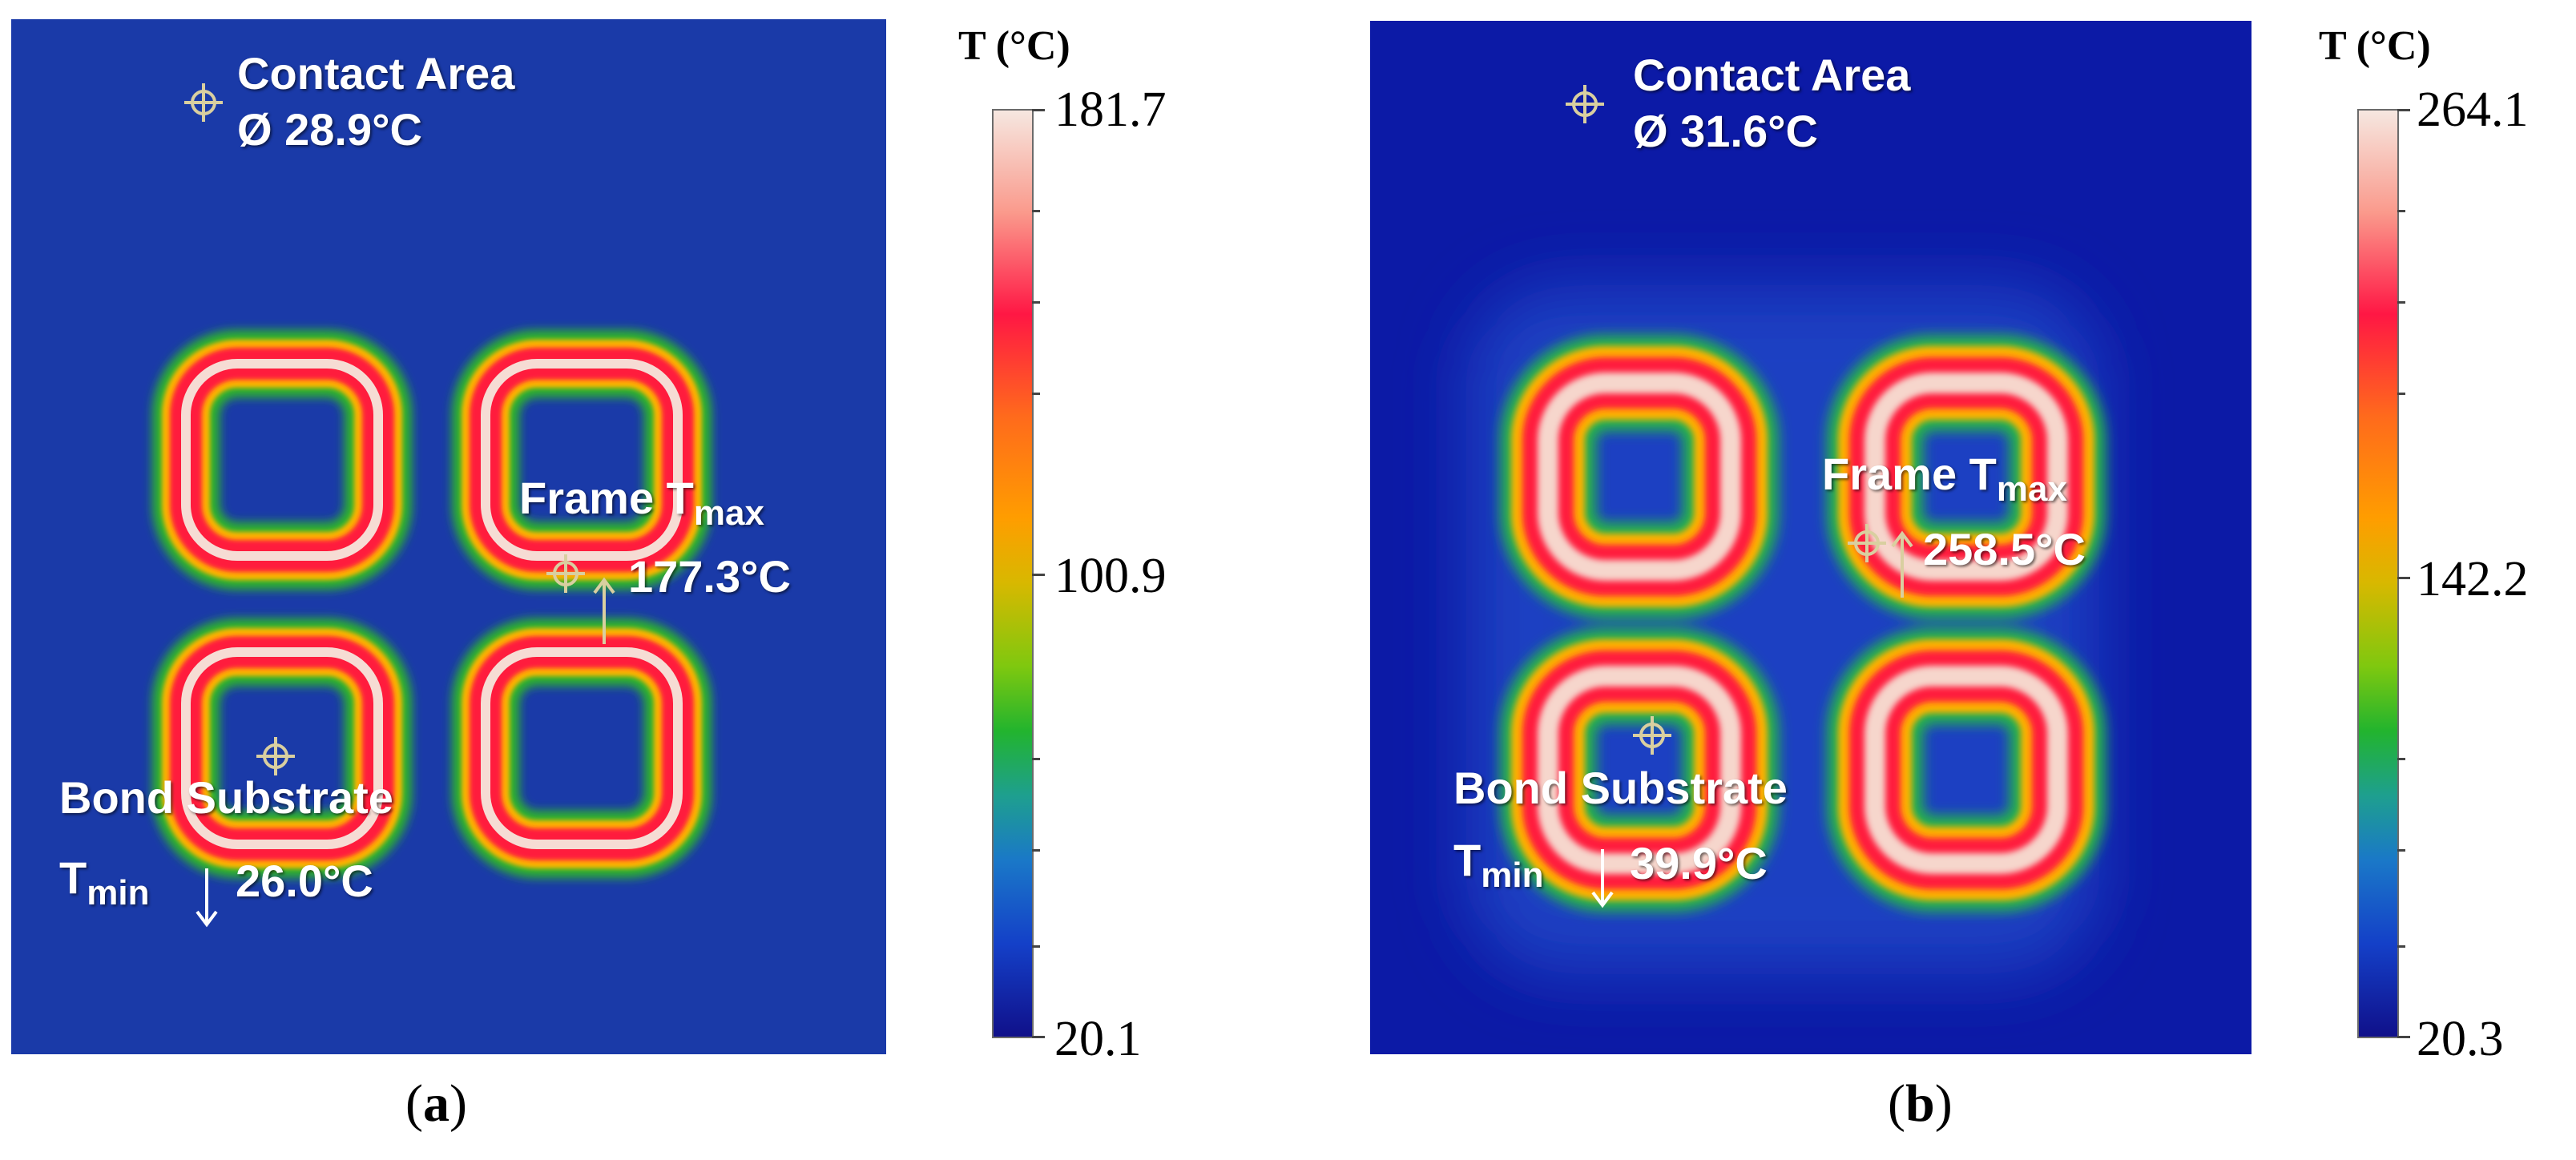  Describe the element at coordinates (1803, 623) in the screenshot. I see `heated-frames-b` at that location.